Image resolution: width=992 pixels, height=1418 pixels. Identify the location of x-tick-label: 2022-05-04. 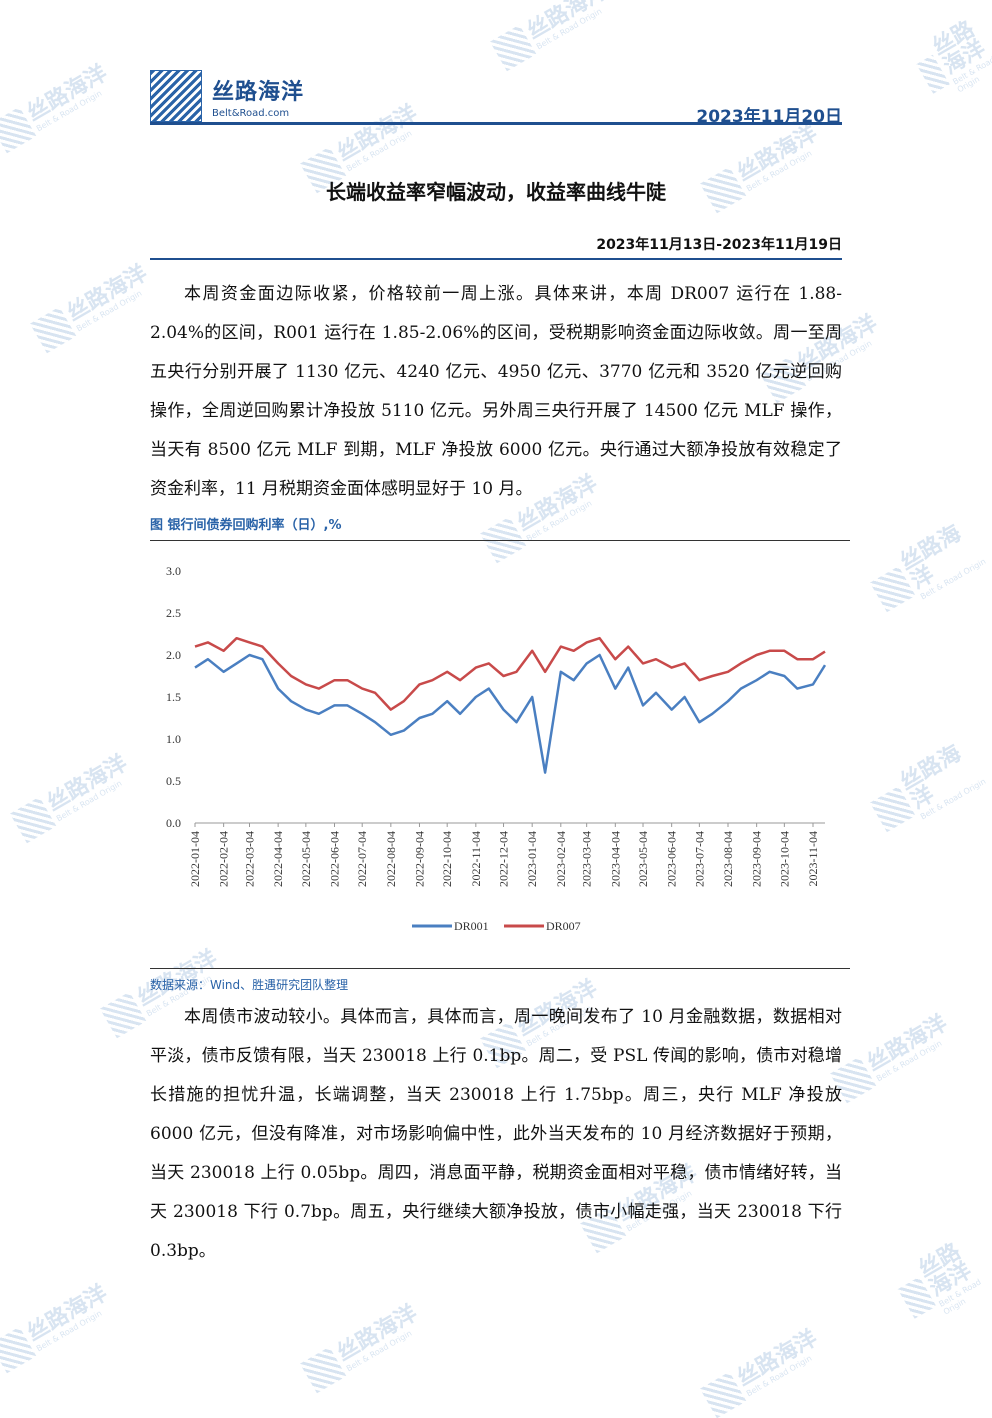
(306, 859).